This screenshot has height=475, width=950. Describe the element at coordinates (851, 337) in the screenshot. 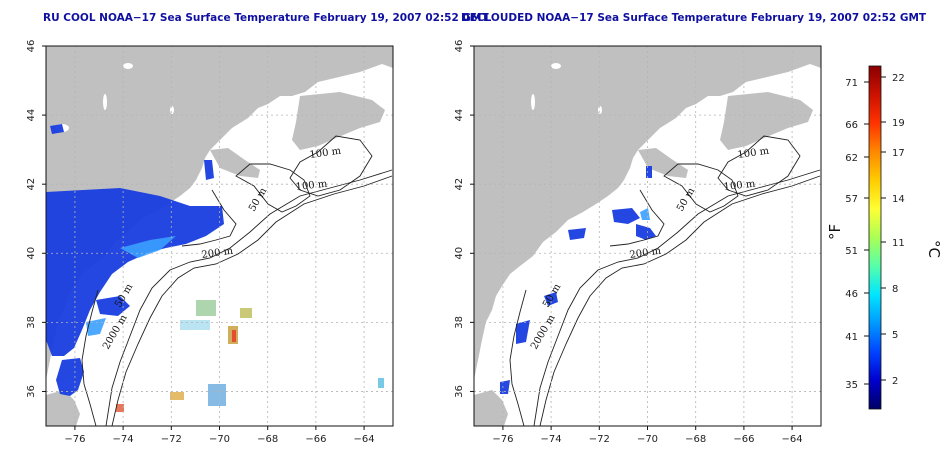

I see `colorbar-f-label: 41` at that location.